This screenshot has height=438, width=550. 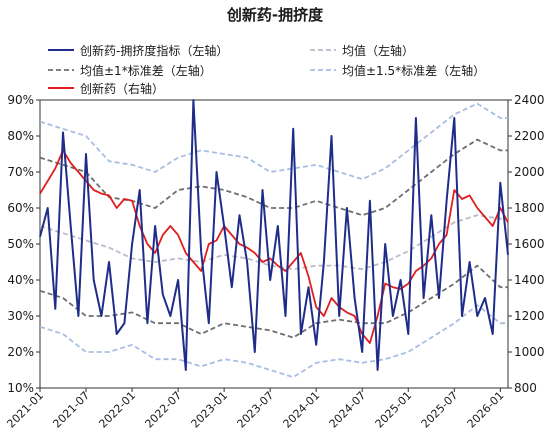 I want to click on x-tick-label: 2025-01, so click(x=394, y=410).